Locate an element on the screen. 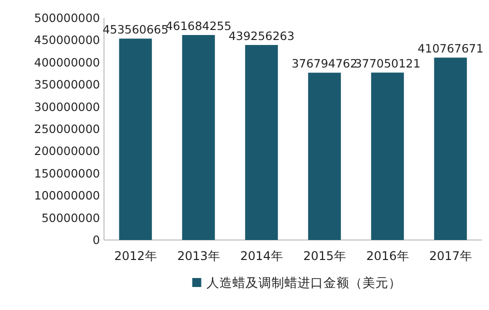 Image resolution: width=489 pixels, height=310 pixels. y-tick-label: 400000000 is located at coordinates (67, 62).